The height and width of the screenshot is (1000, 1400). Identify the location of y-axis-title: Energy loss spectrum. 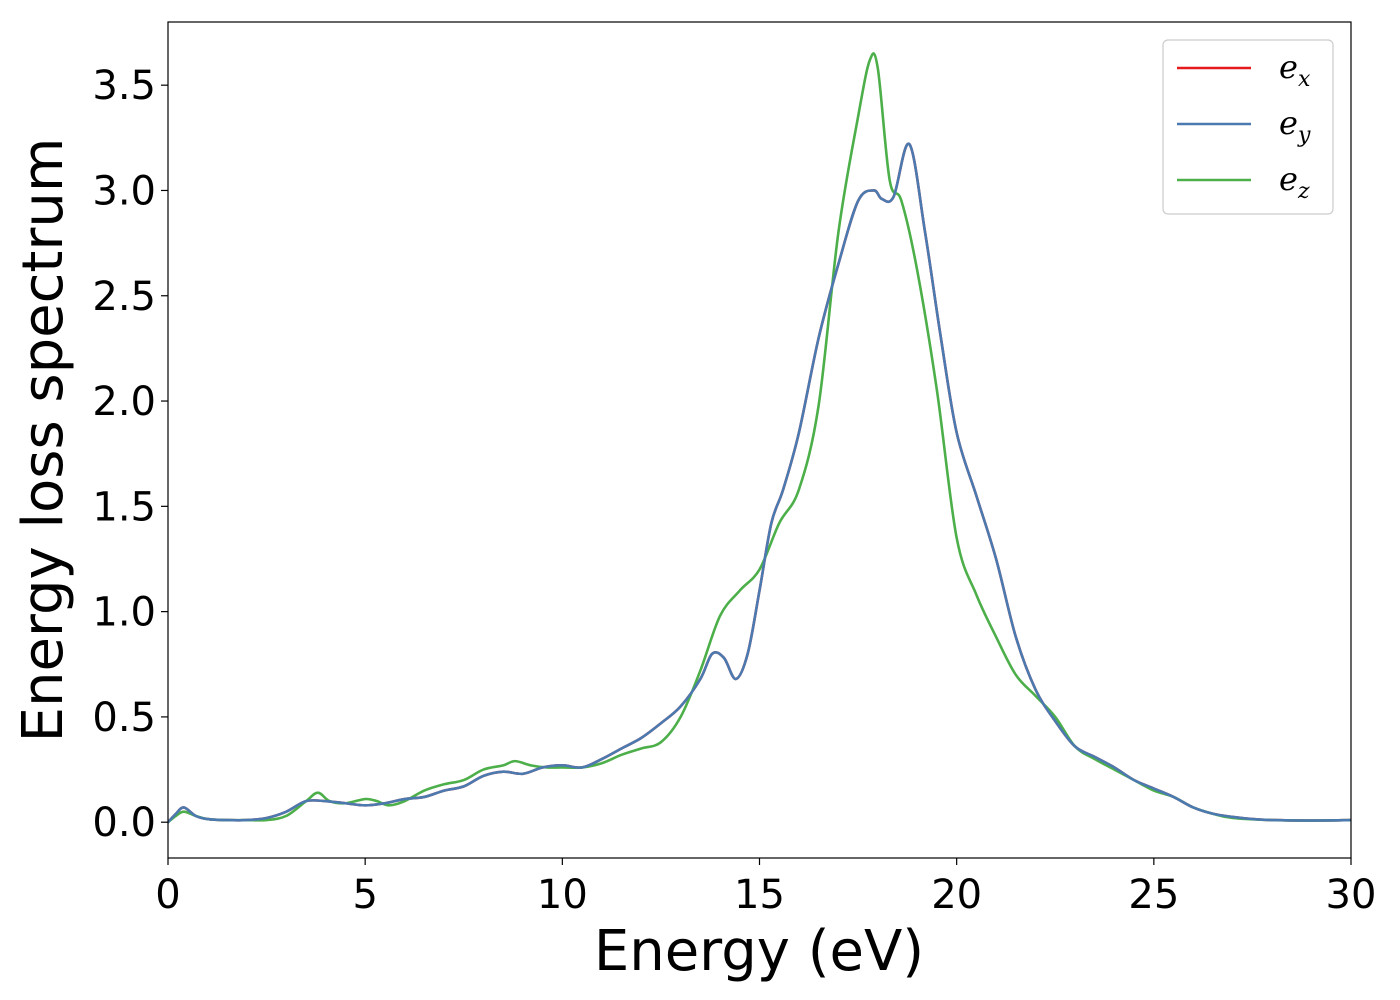
(43, 440).